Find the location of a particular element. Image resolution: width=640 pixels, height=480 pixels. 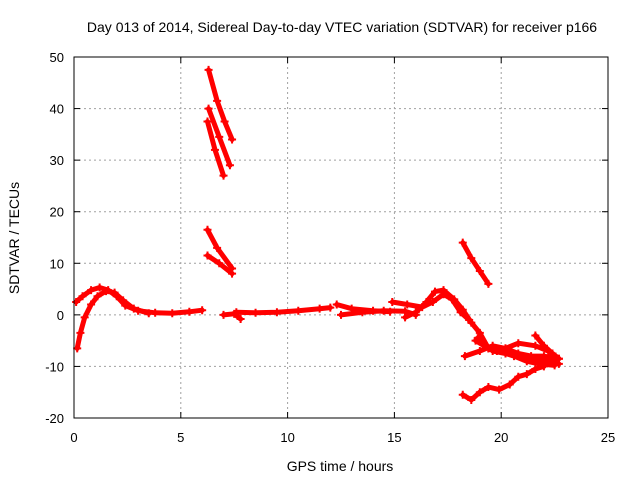

y-tick-label: 50 is located at coordinates (57, 57).